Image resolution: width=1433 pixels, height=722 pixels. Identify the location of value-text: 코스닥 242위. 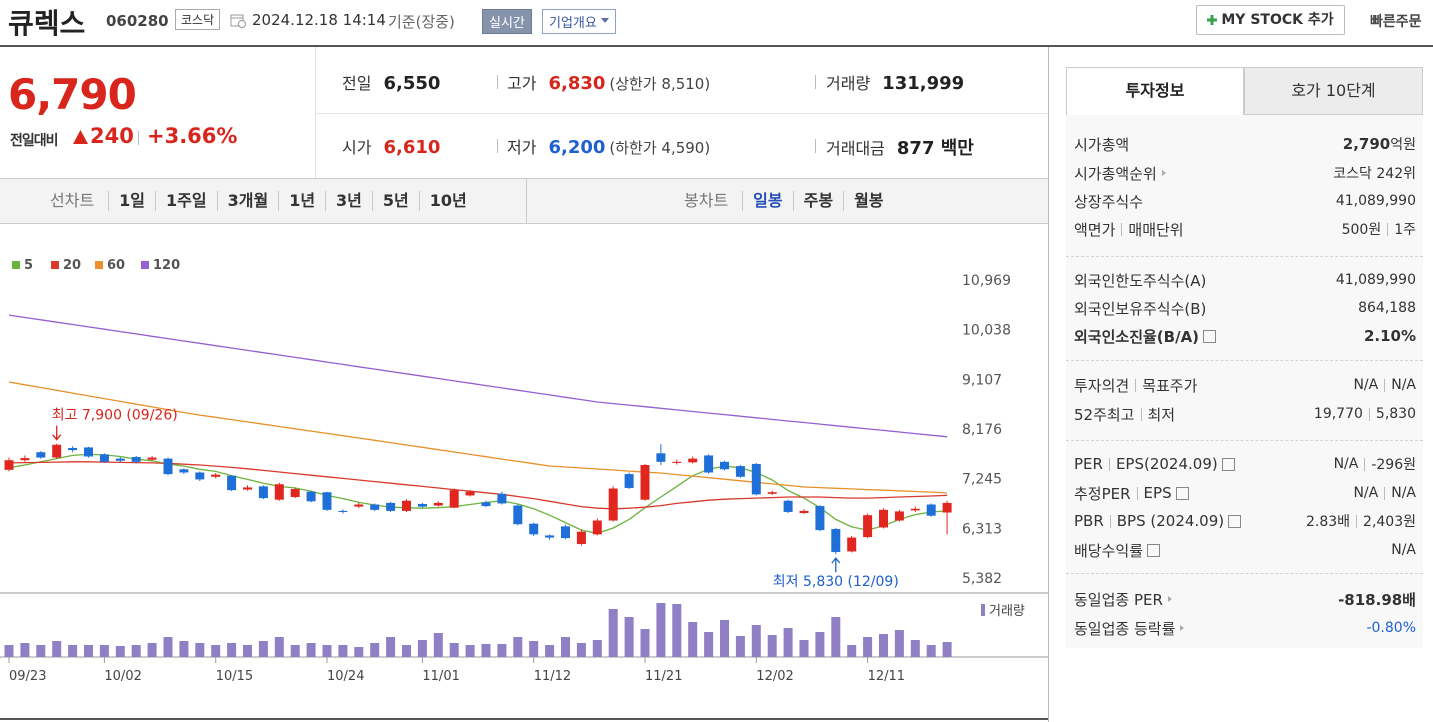
(1374, 174).